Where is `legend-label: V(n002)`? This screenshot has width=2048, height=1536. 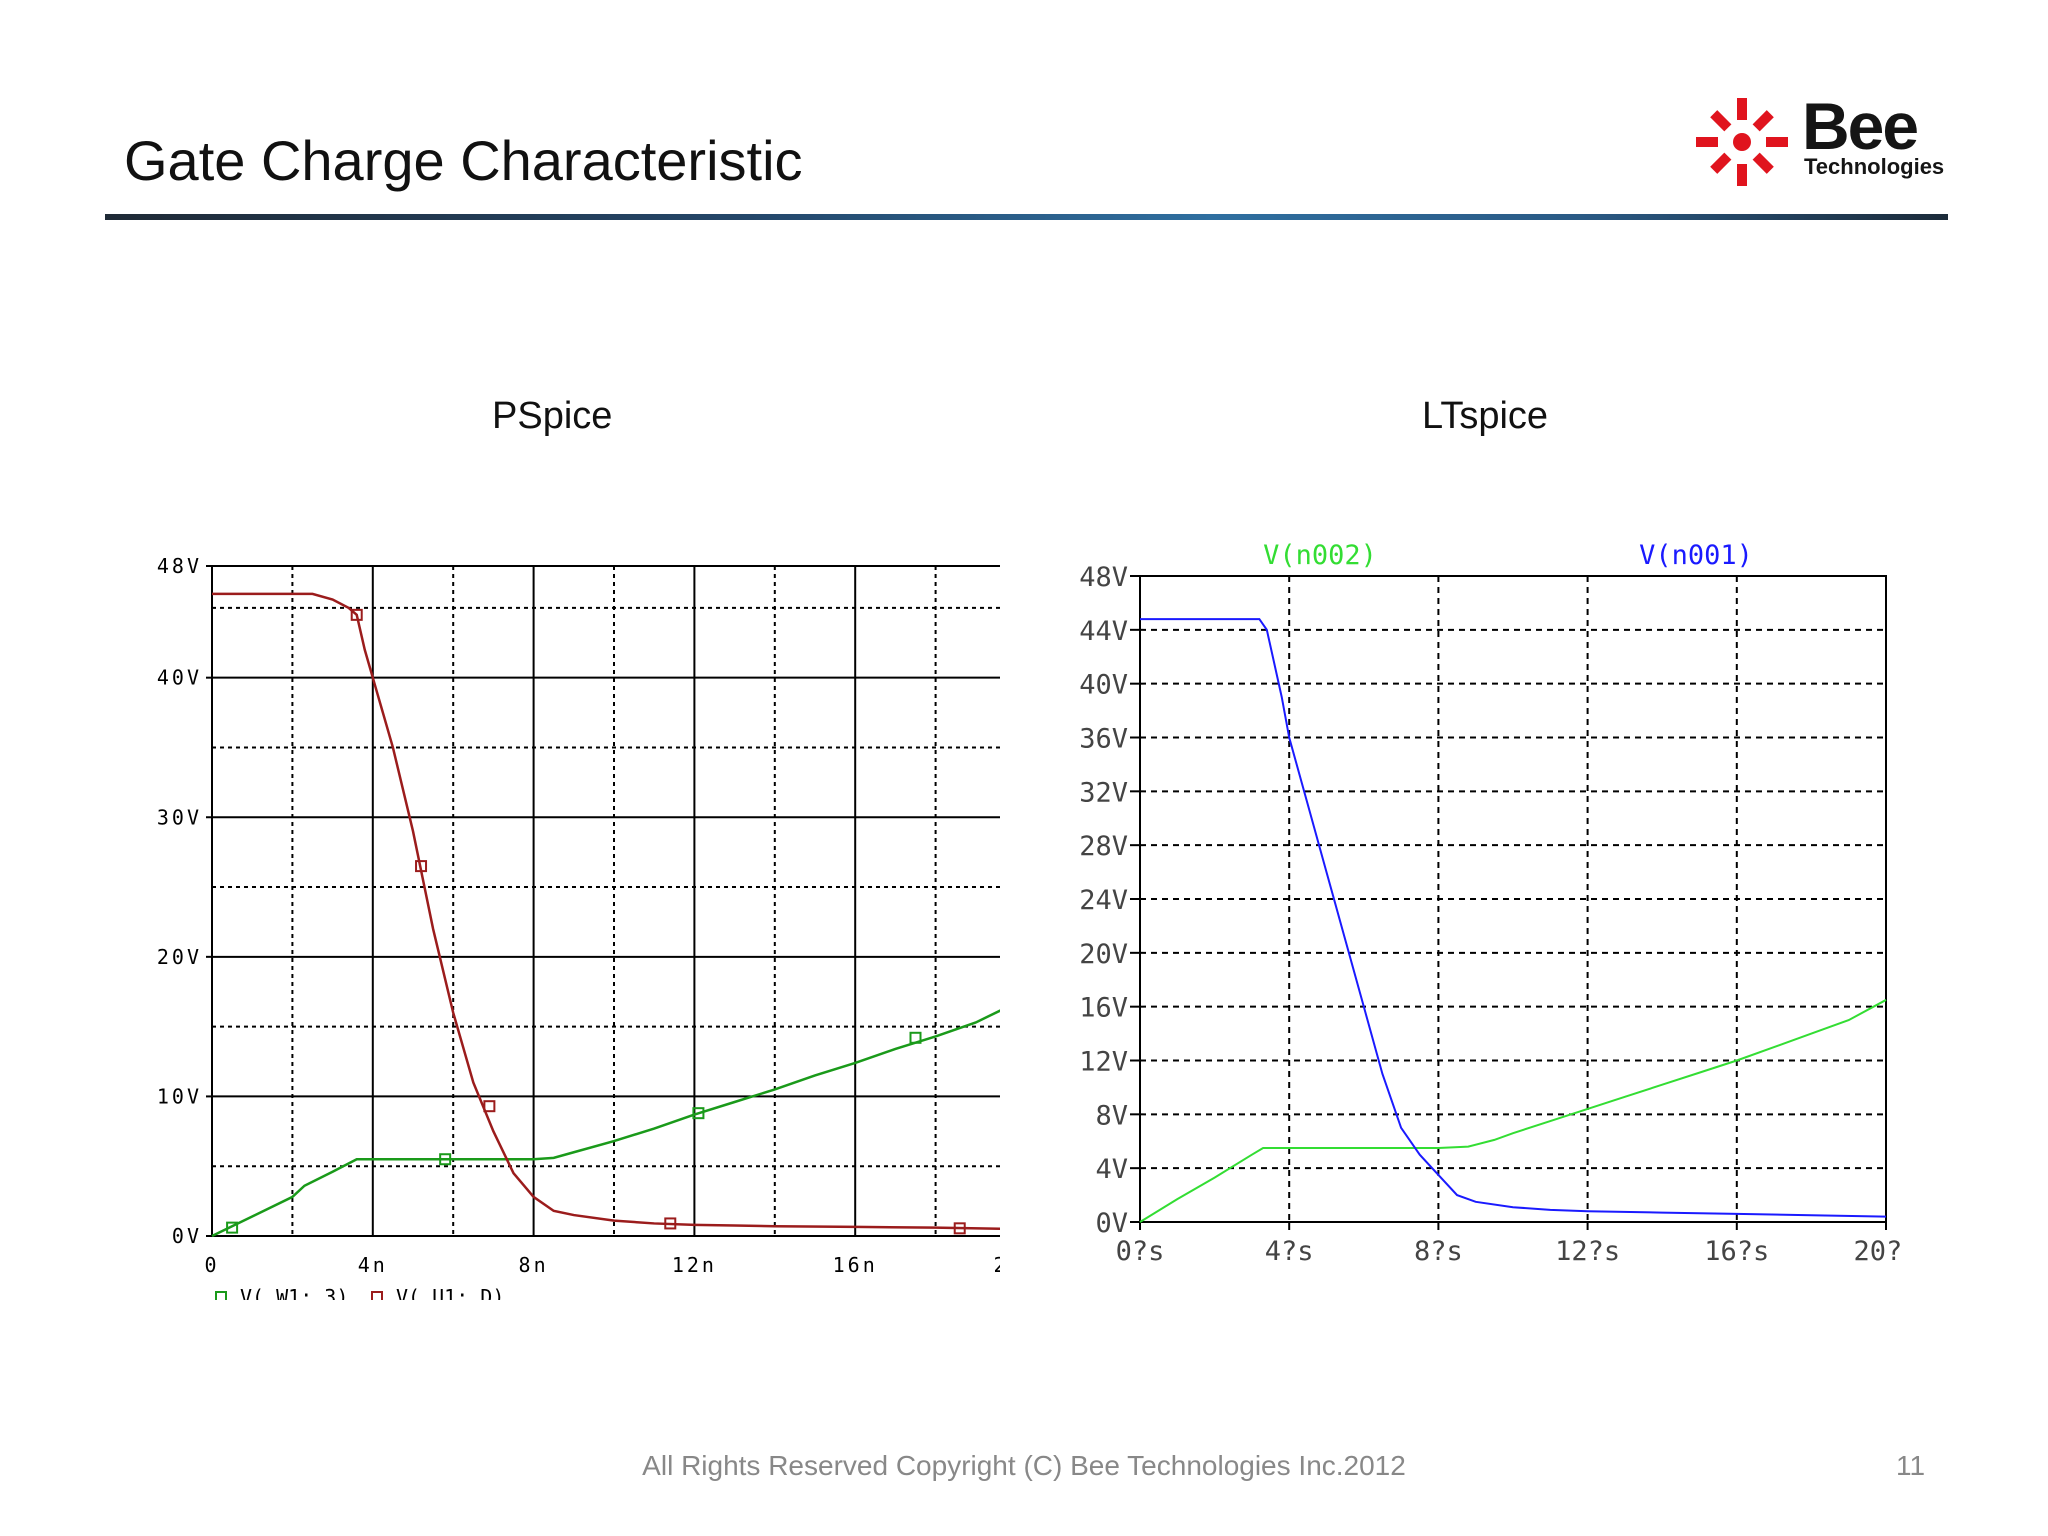 legend-label: V(n002) is located at coordinates (1320, 555).